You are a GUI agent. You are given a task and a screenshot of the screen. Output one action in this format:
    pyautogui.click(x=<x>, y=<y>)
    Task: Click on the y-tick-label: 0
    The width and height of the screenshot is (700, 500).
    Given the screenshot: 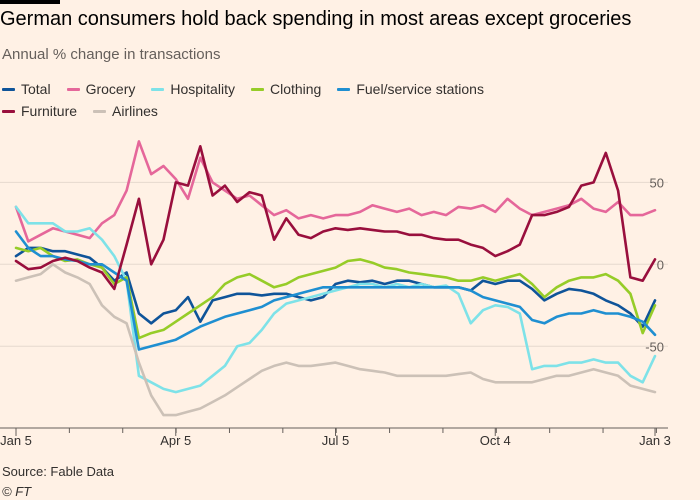 What is the action you would take?
    pyautogui.click(x=660, y=264)
    